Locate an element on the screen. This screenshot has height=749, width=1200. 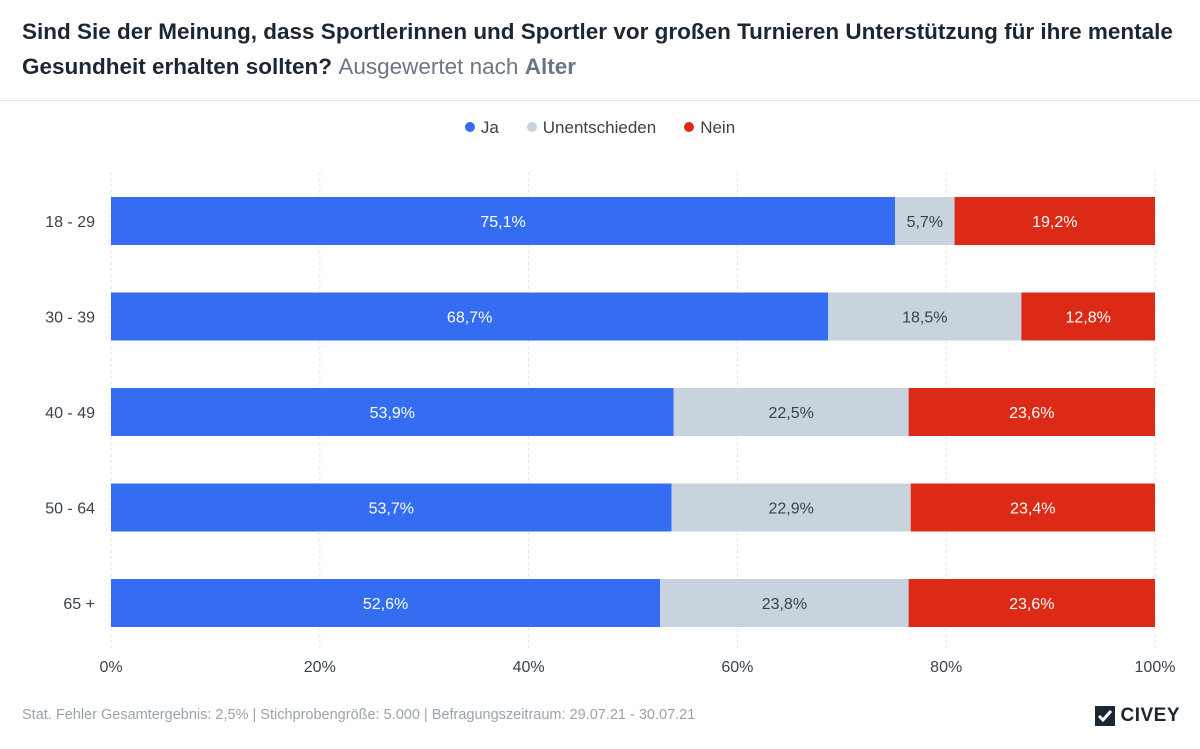
x-tick-label: 40% is located at coordinates (529, 667).